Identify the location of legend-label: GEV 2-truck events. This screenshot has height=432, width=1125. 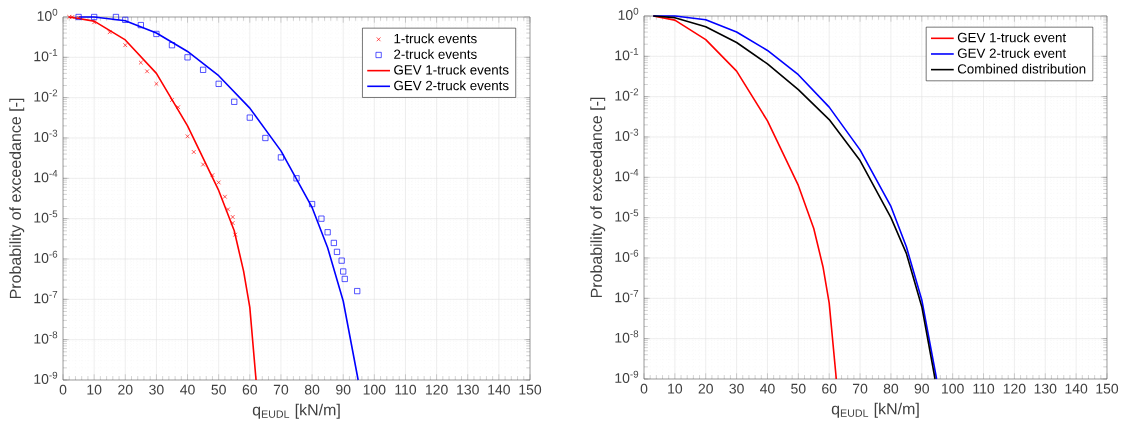
(451, 85).